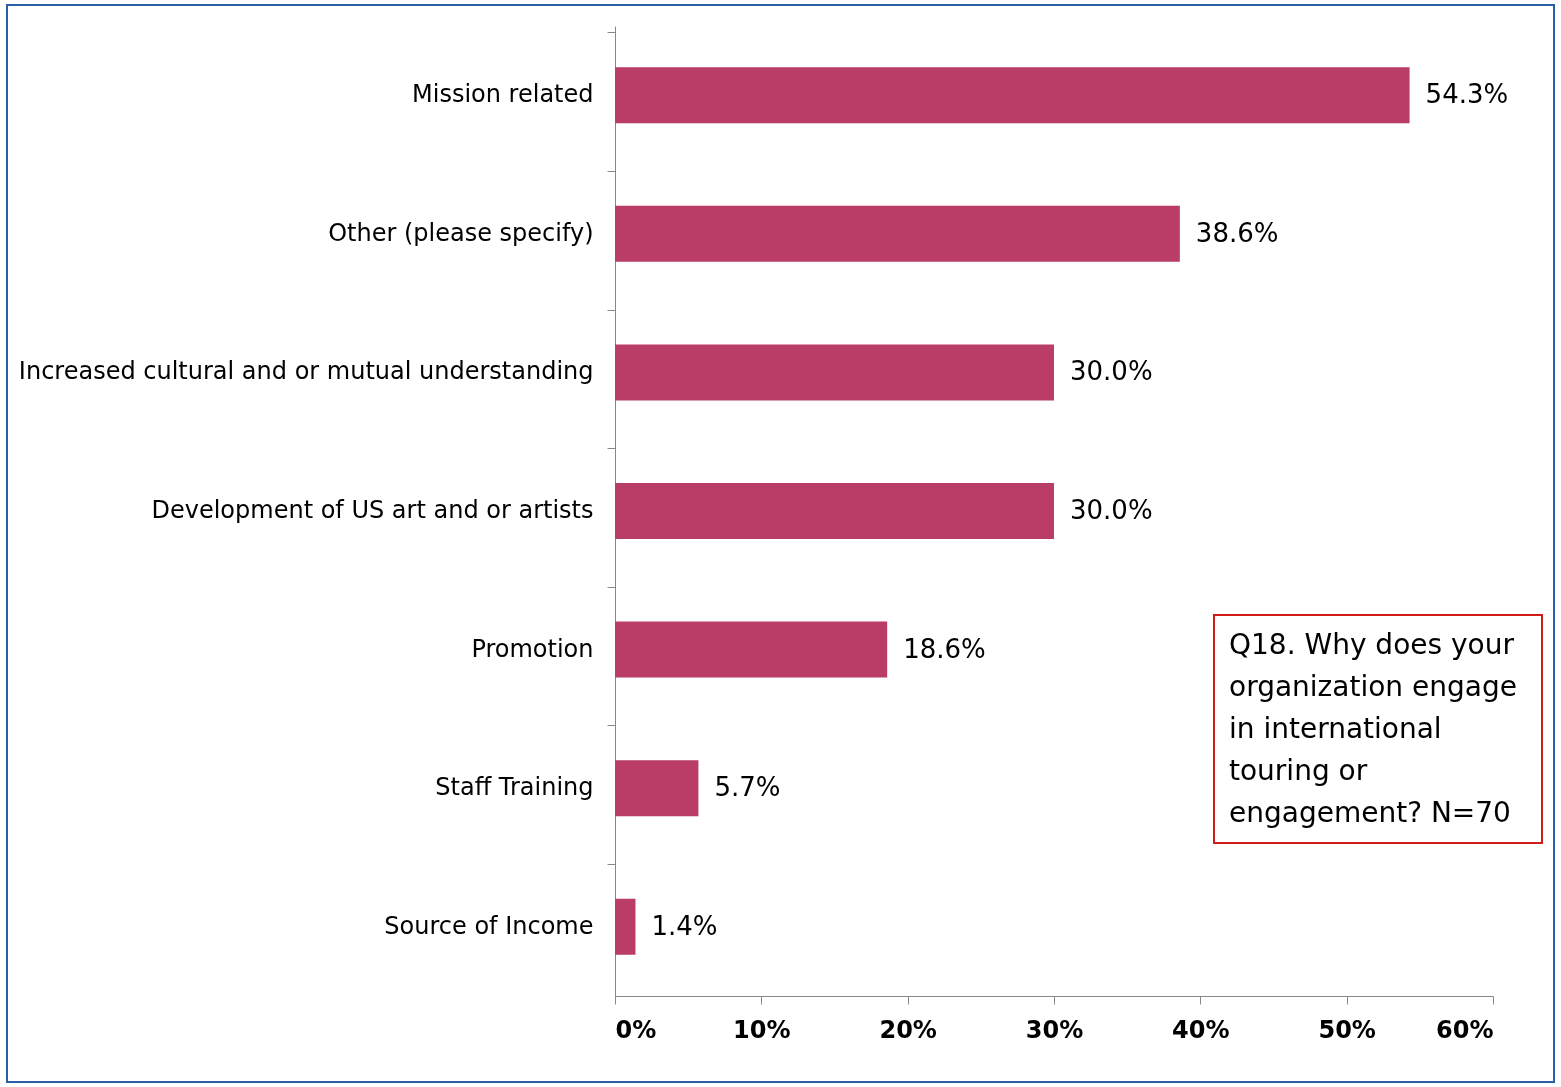 The image size is (1561, 1087). Describe the element at coordinates (1378, 729) in the screenshot. I see `annotation: Q18. Why does your organization engage in international touring or engagement? N=70` at that location.